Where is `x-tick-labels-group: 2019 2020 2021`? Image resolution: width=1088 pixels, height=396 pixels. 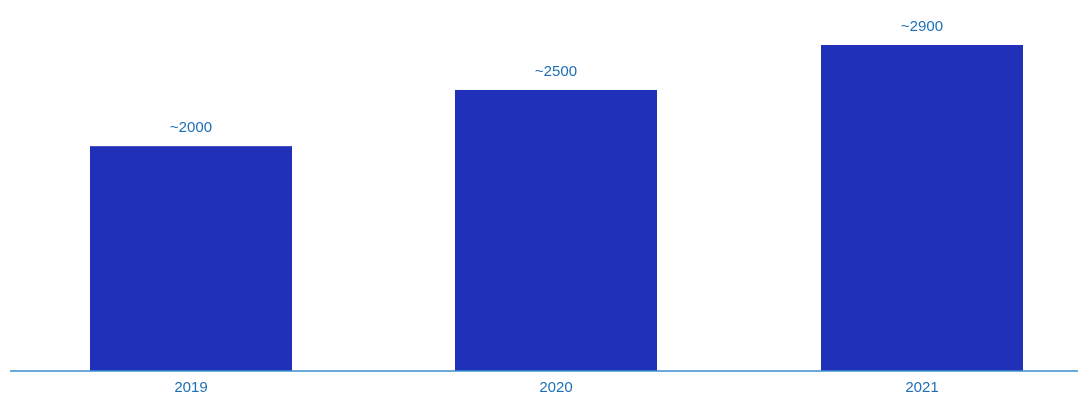 x-tick-labels-group: 2019 2020 2021 is located at coordinates (556, 387).